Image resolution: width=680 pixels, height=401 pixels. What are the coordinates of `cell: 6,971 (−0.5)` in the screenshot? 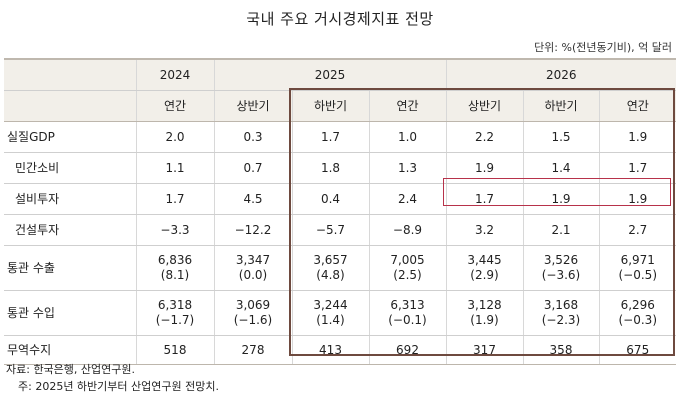 It's located at (637, 268).